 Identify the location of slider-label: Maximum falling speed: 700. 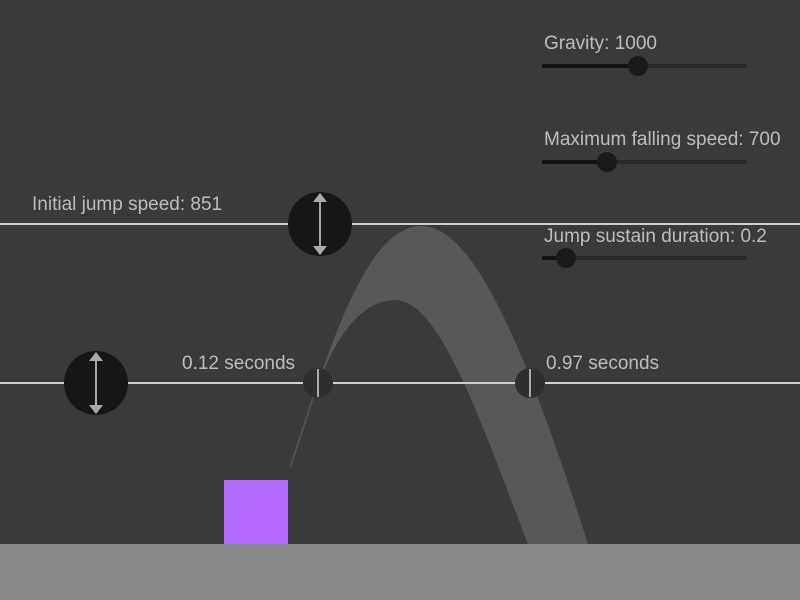
(662, 139).